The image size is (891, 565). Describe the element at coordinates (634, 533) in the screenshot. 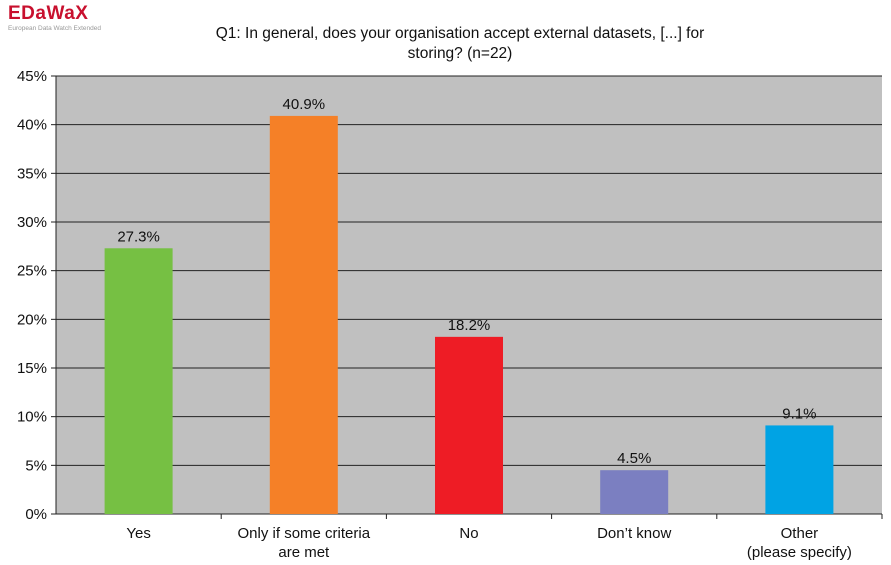

I see `category-label: Don’t know` at that location.